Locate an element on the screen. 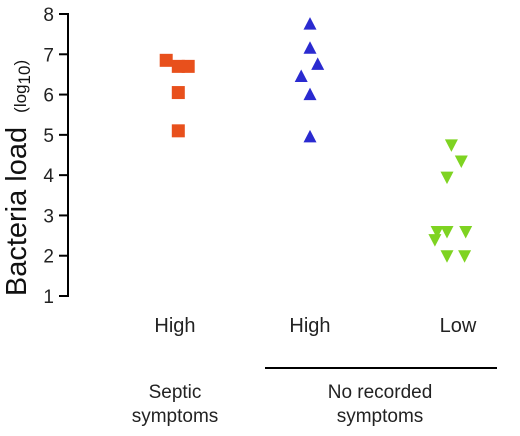 The width and height of the screenshot is (520, 436). y-tick-label-5: 5 is located at coordinates (48, 136).